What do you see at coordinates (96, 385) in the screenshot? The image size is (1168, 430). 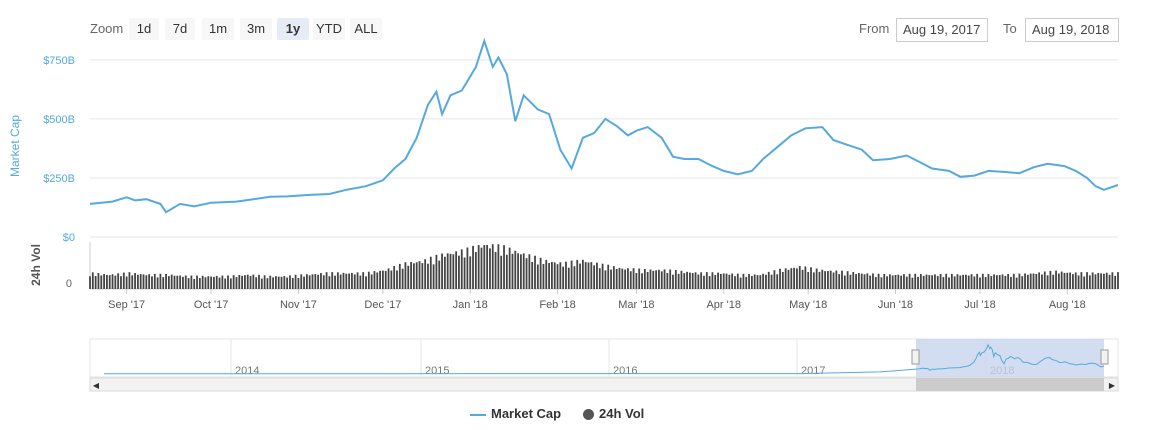 I see `scroll-left-arrow-icon: ◀` at bounding box center [96, 385].